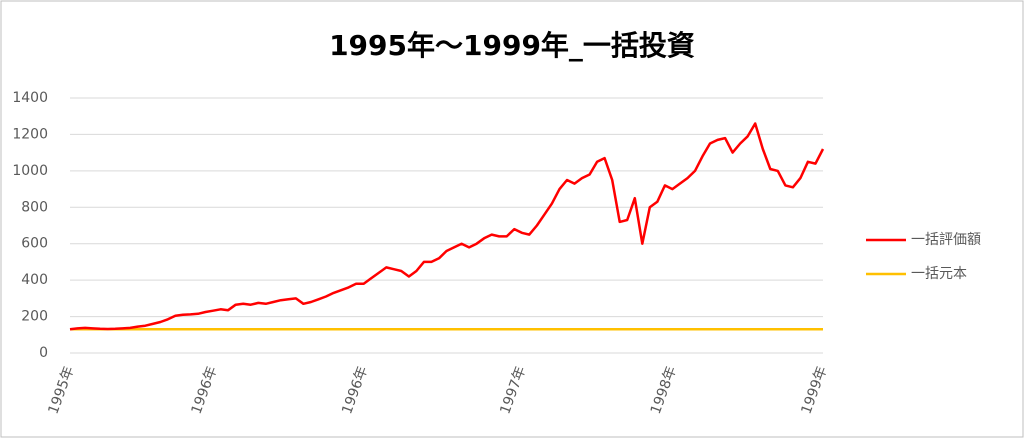  I want to click on chart-title: 1995年～1999年_一括投資, so click(512, 45).